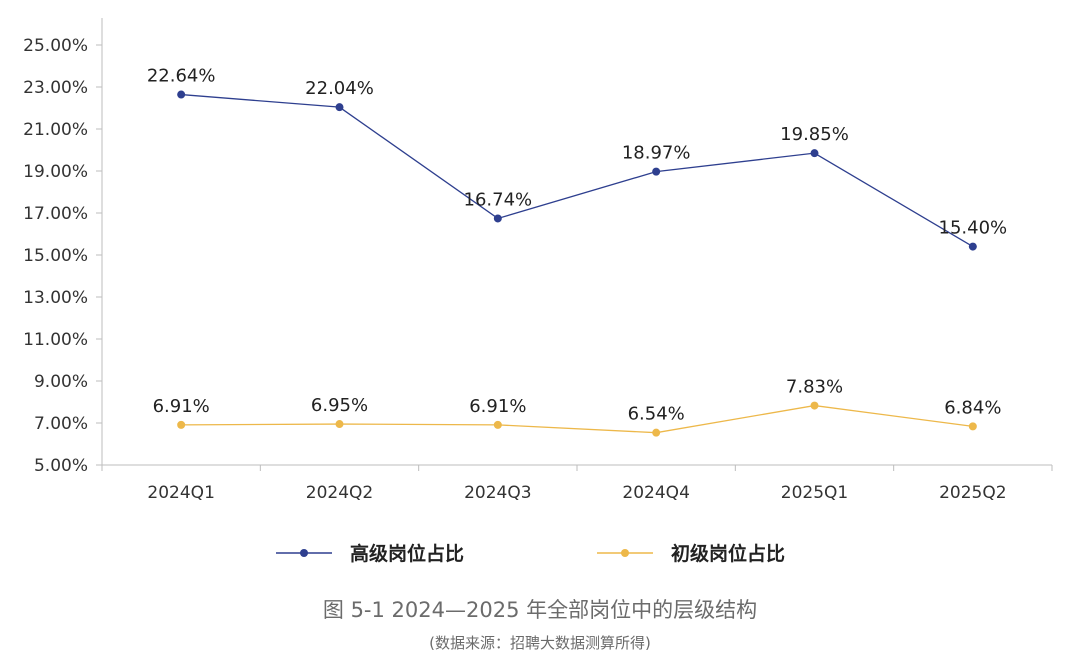 The height and width of the screenshot is (669, 1080). I want to click on series-2: 6.91% 6.95% 6.91% 6.54% 7.83% 6.84%, so click(577, 407).